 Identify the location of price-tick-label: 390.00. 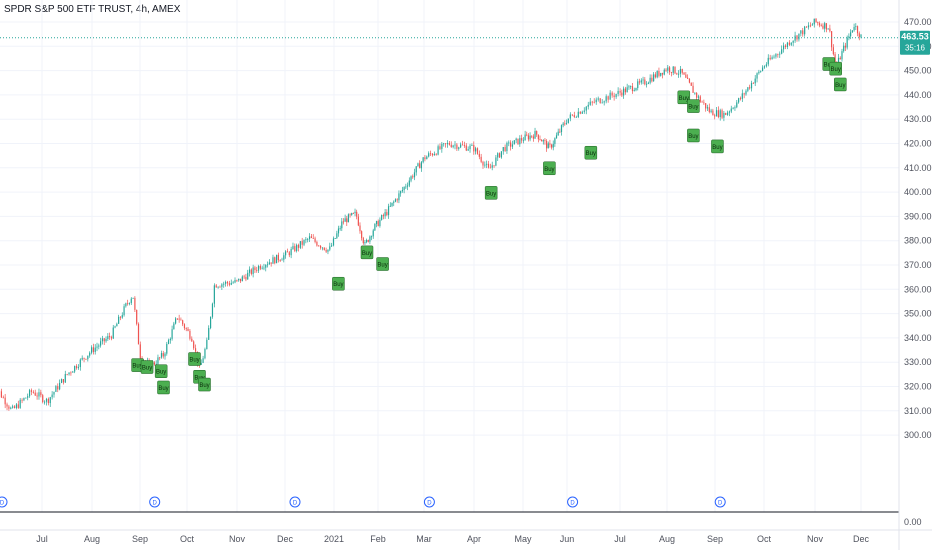
(918, 216).